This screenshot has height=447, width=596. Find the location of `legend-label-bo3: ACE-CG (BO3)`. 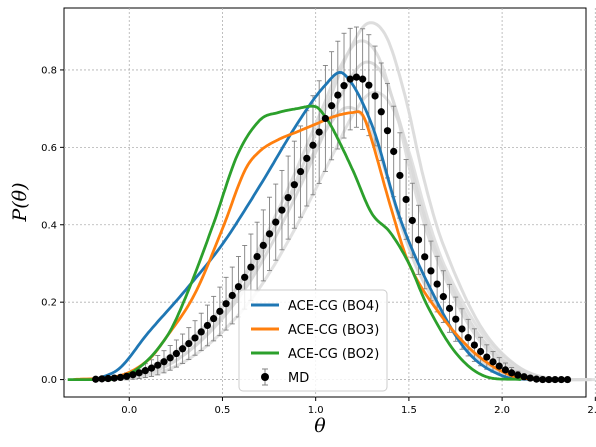

legend-label-bo3: ACE-CG (BO3) is located at coordinates (333, 330).